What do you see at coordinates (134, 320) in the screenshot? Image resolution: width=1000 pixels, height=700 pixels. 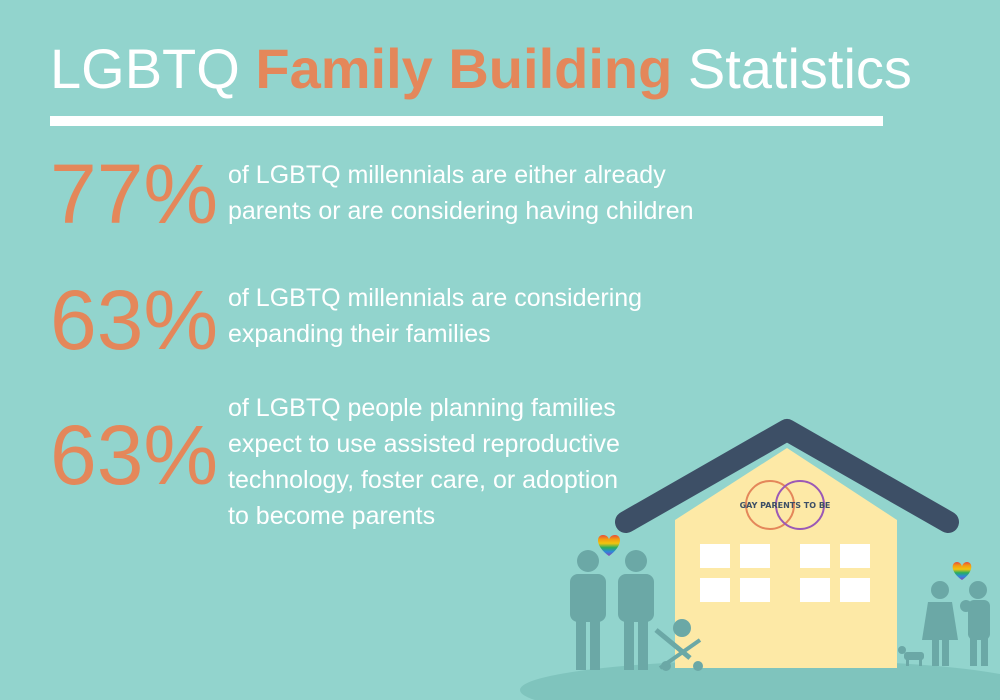 I see `stat-2-percent: 63%` at bounding box center [134, 320].